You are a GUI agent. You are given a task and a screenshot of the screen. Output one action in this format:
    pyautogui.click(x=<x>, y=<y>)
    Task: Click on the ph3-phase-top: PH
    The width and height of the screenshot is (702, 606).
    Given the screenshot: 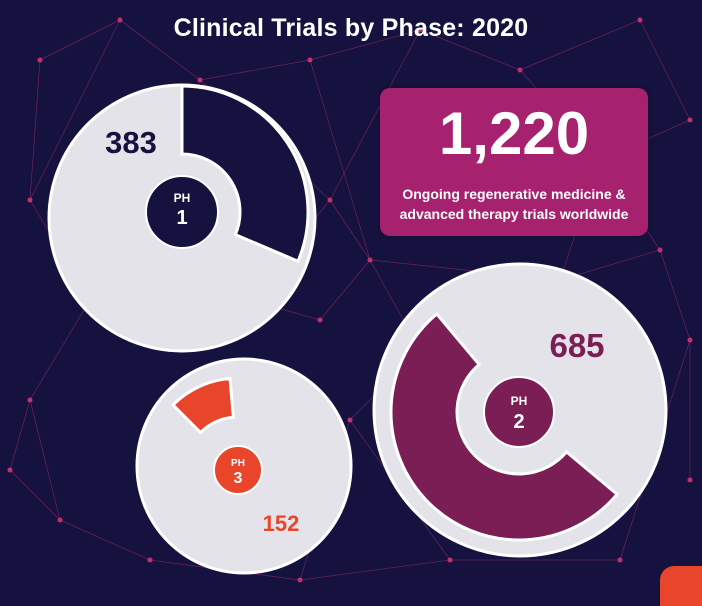 What is the action you would take?
    pyautogui.click(x=238, y=463)
    